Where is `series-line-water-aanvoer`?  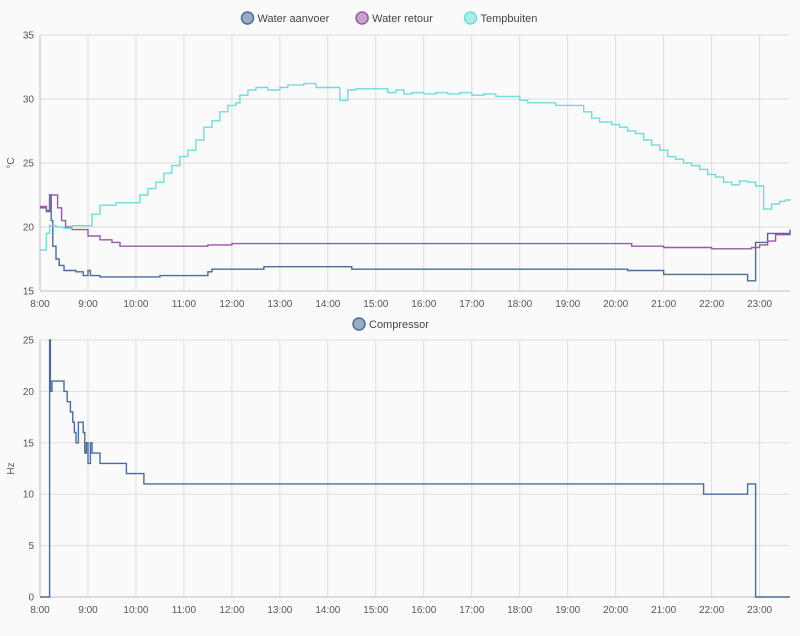
series-line-water-aanvoer is located at coordinates (415, 238).